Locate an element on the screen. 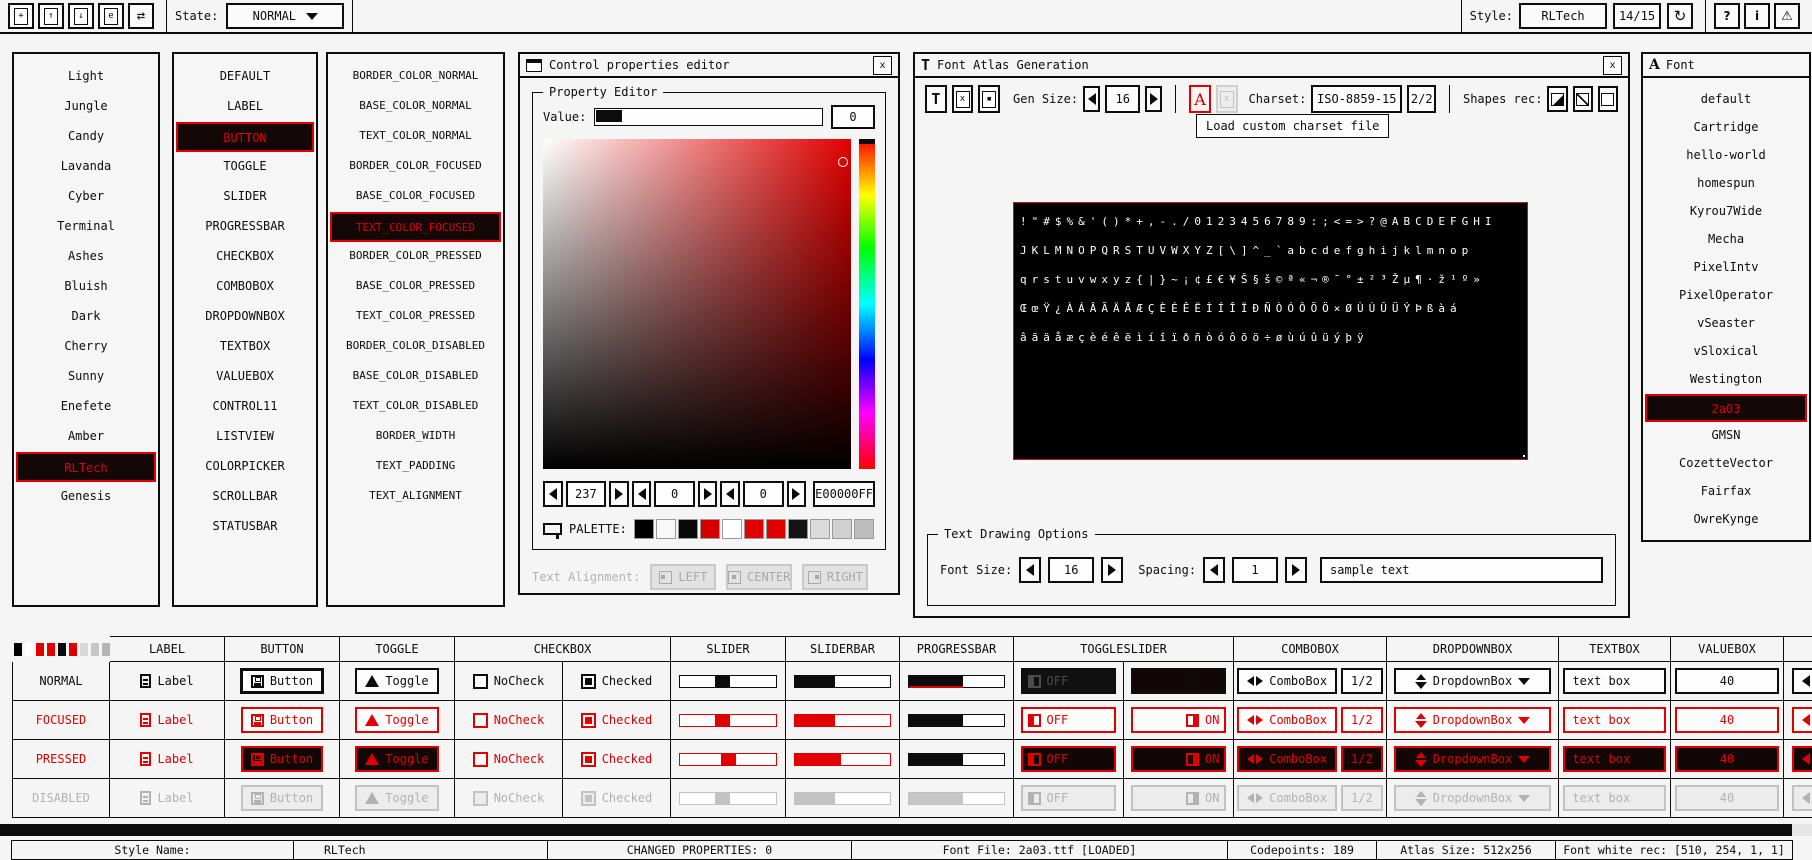 The height and width of the screenshot is (860, 1812). theme-list-item: Jungle is located at coordinates (86, 106).